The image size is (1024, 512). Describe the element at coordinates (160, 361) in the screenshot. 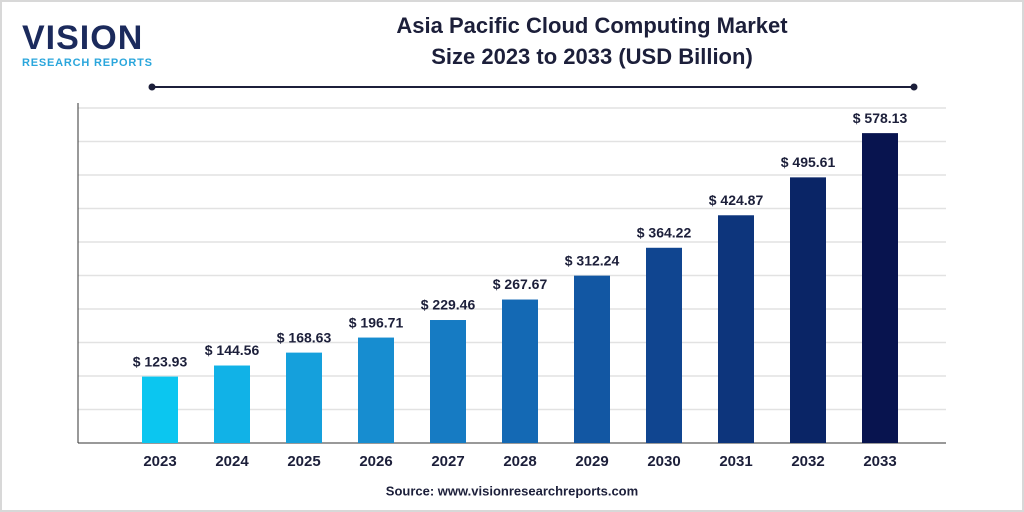

I see `value-label: $ 123.93` at that location.